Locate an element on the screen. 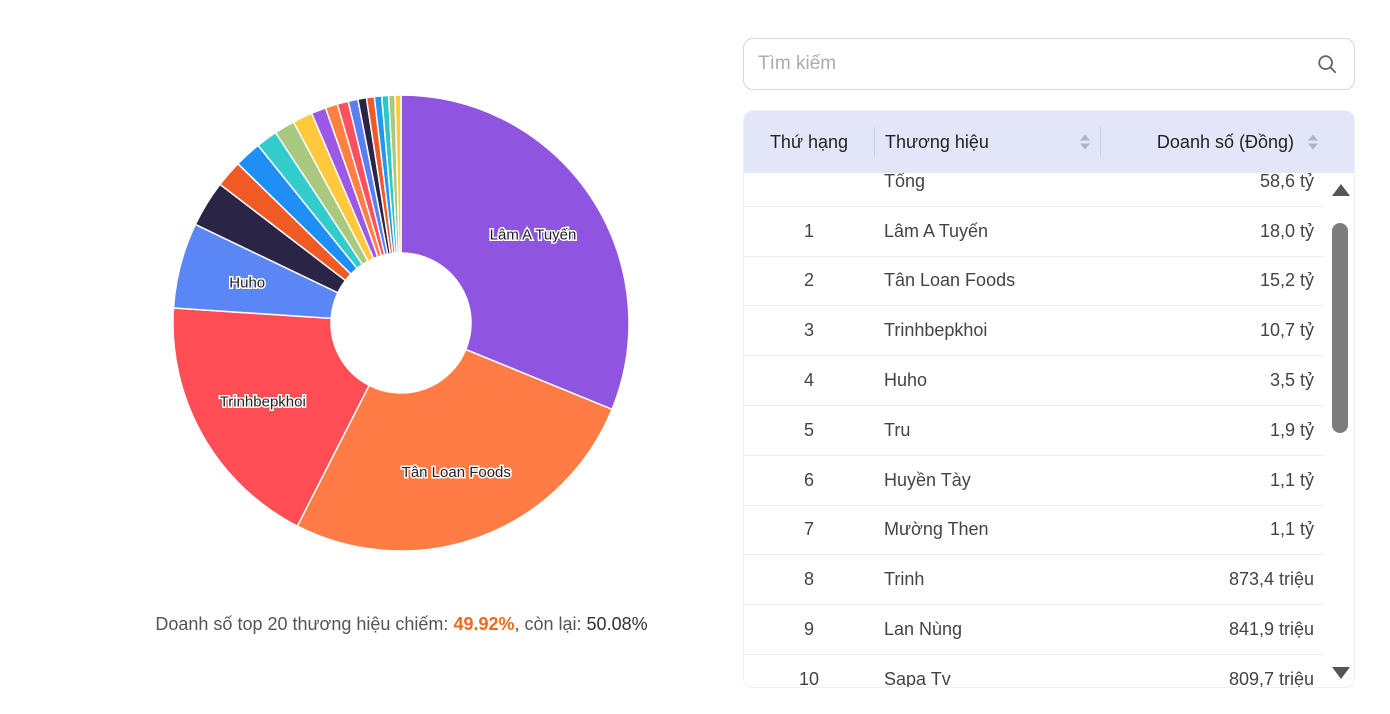 The width and height of the screenshot is (1390, 714). cell-brand: Mường Then is located at coordinates (936, 529).